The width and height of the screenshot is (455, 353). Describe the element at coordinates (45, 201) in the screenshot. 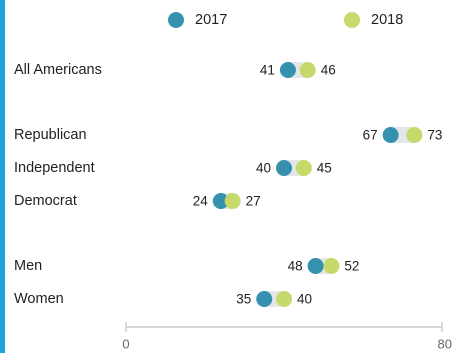

I see `category-label-democrat: Democrat` at that location.